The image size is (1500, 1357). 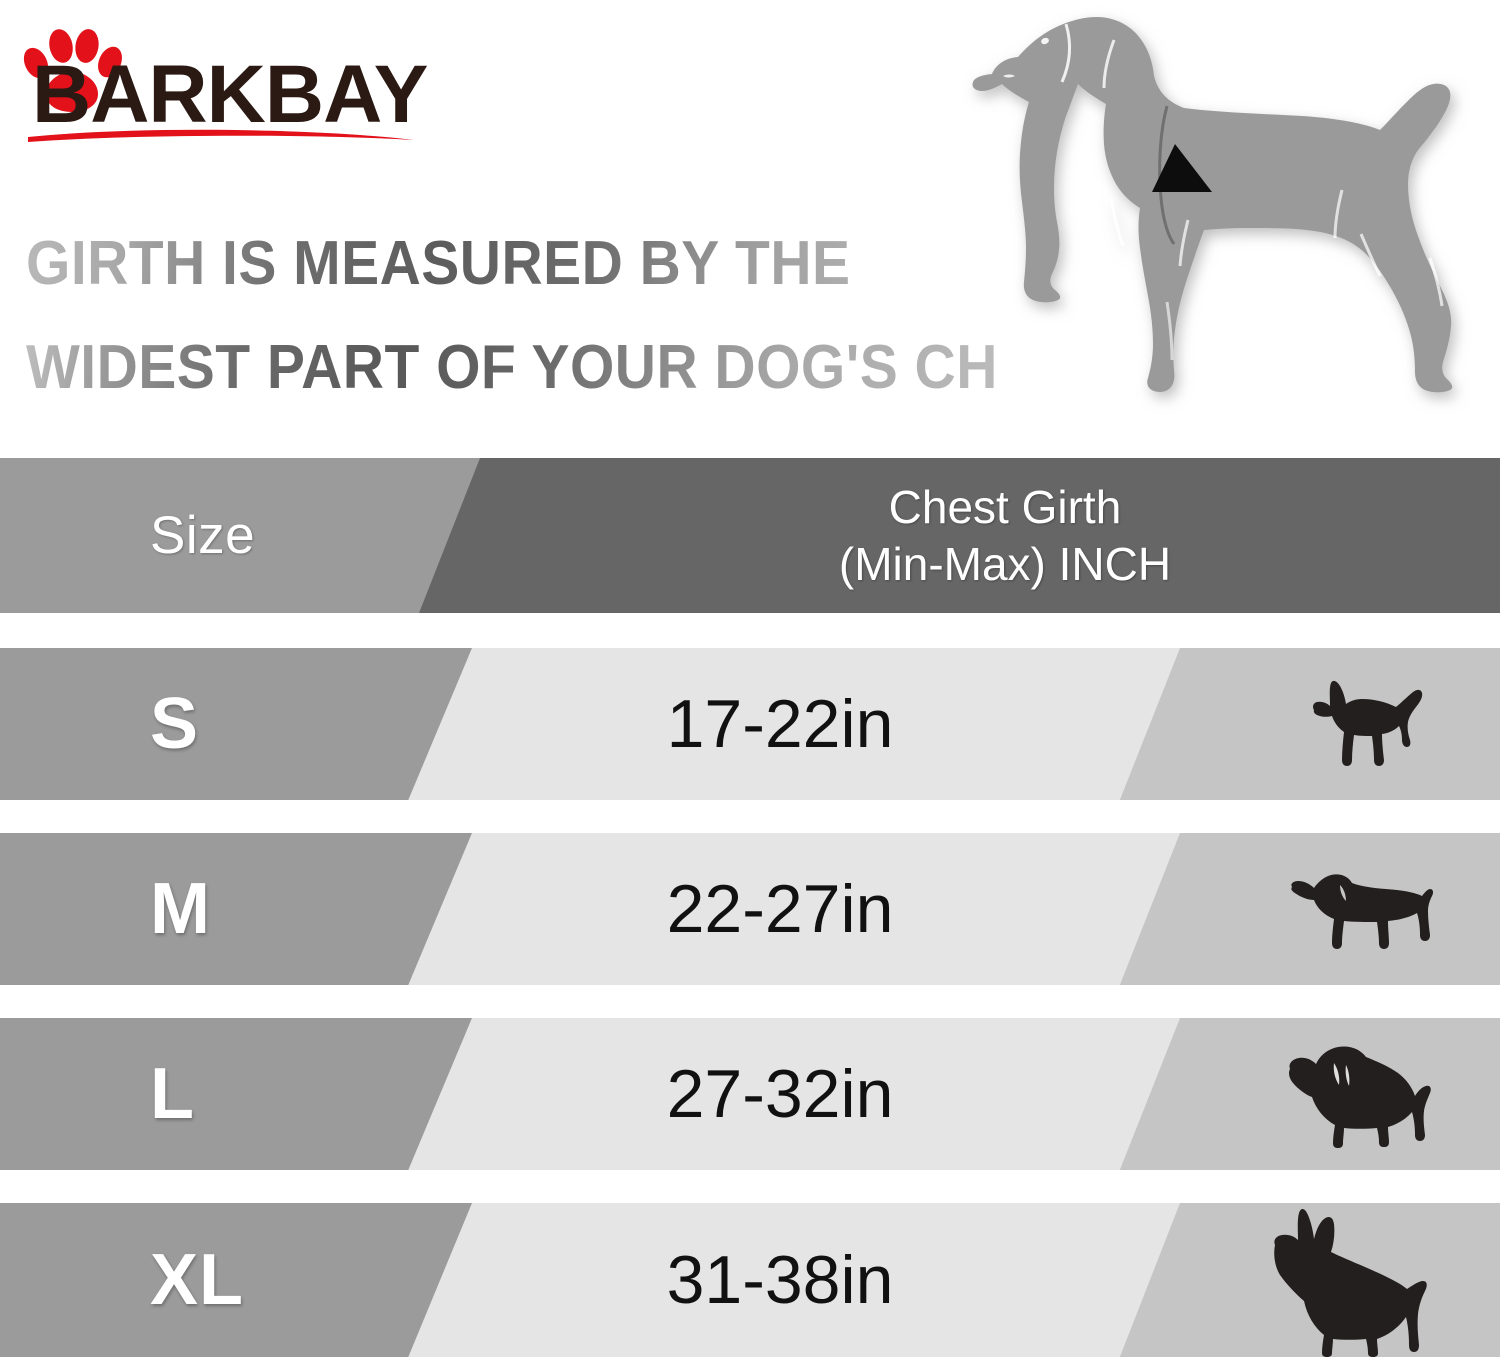 I want to click on brand-logo: BARKBAY, so click(x=224, y=88).